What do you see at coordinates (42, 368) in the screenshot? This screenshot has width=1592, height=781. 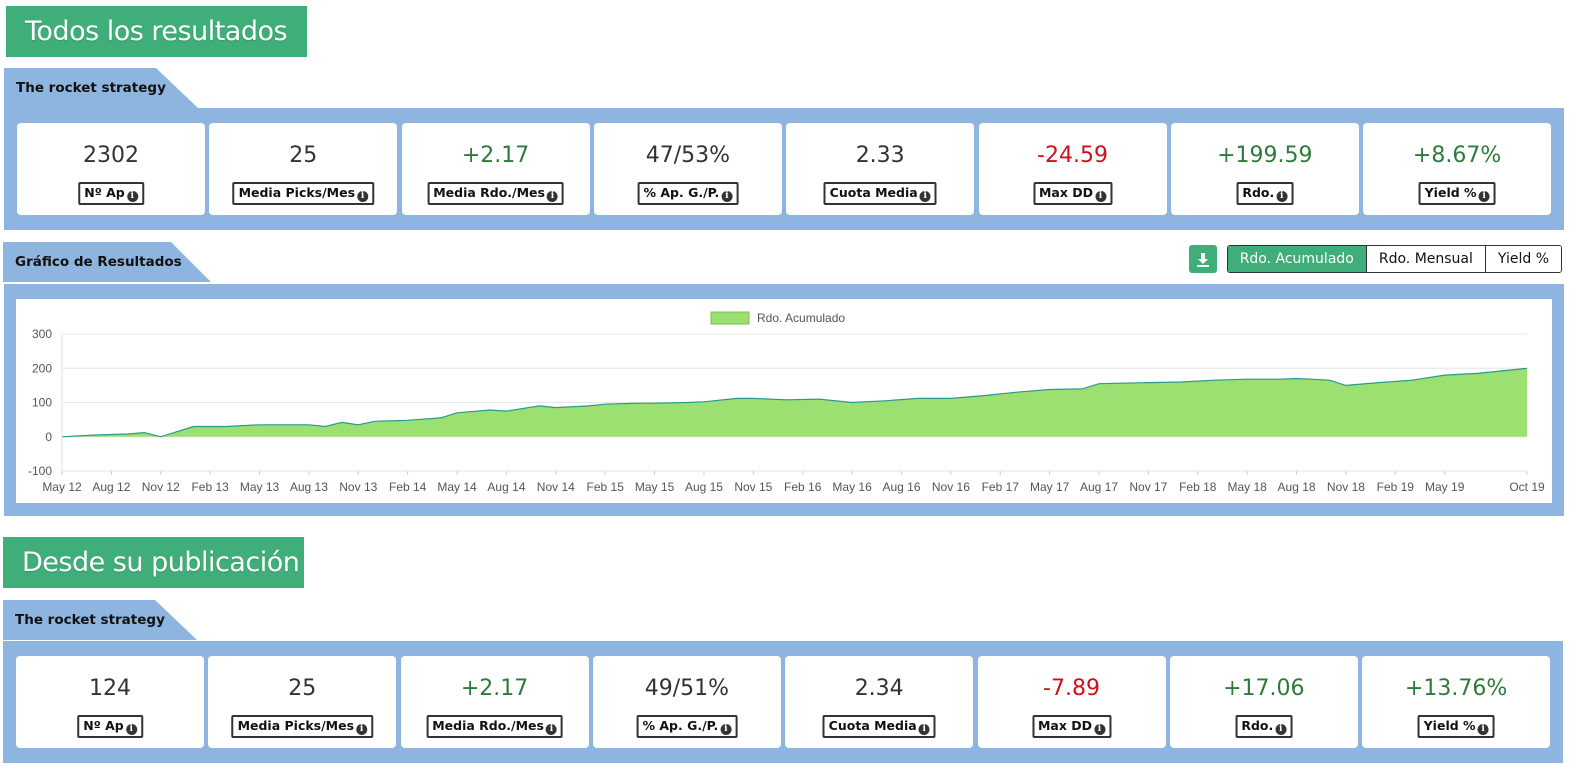 I see `y-tick-label: 200` at bounding box center [42, 368].